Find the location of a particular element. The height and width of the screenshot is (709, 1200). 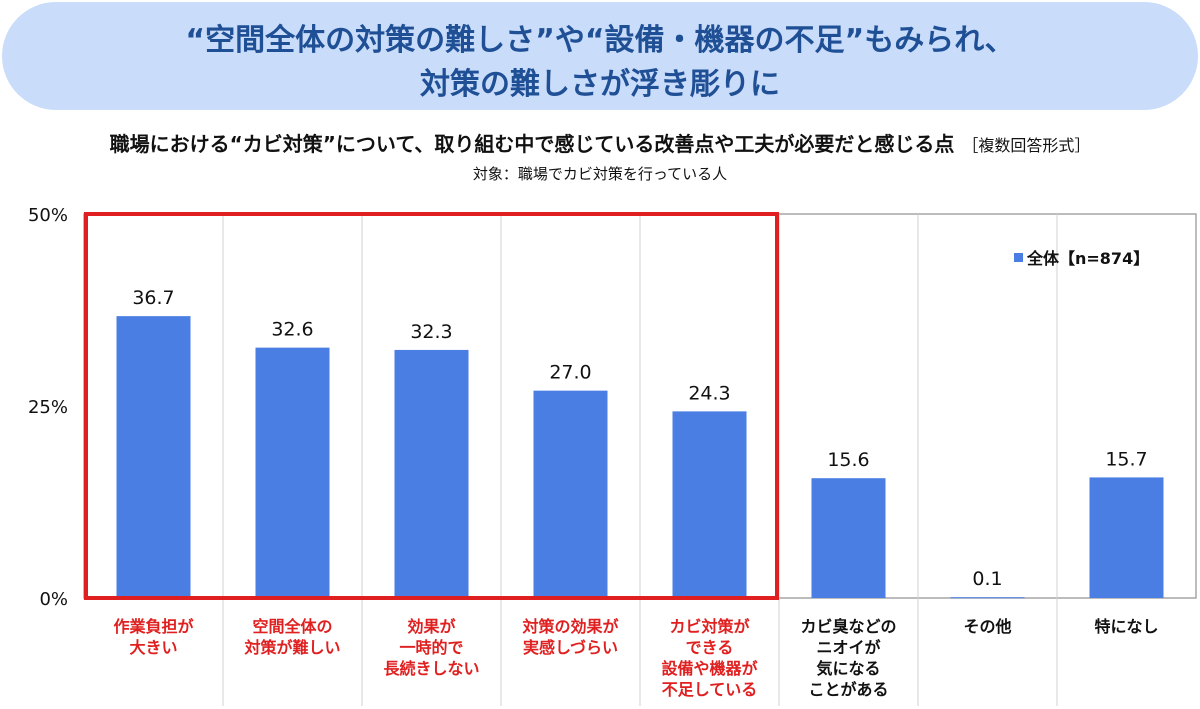

category-label: 効果が一時的で長続きしない is located at coordinates (431, 647).